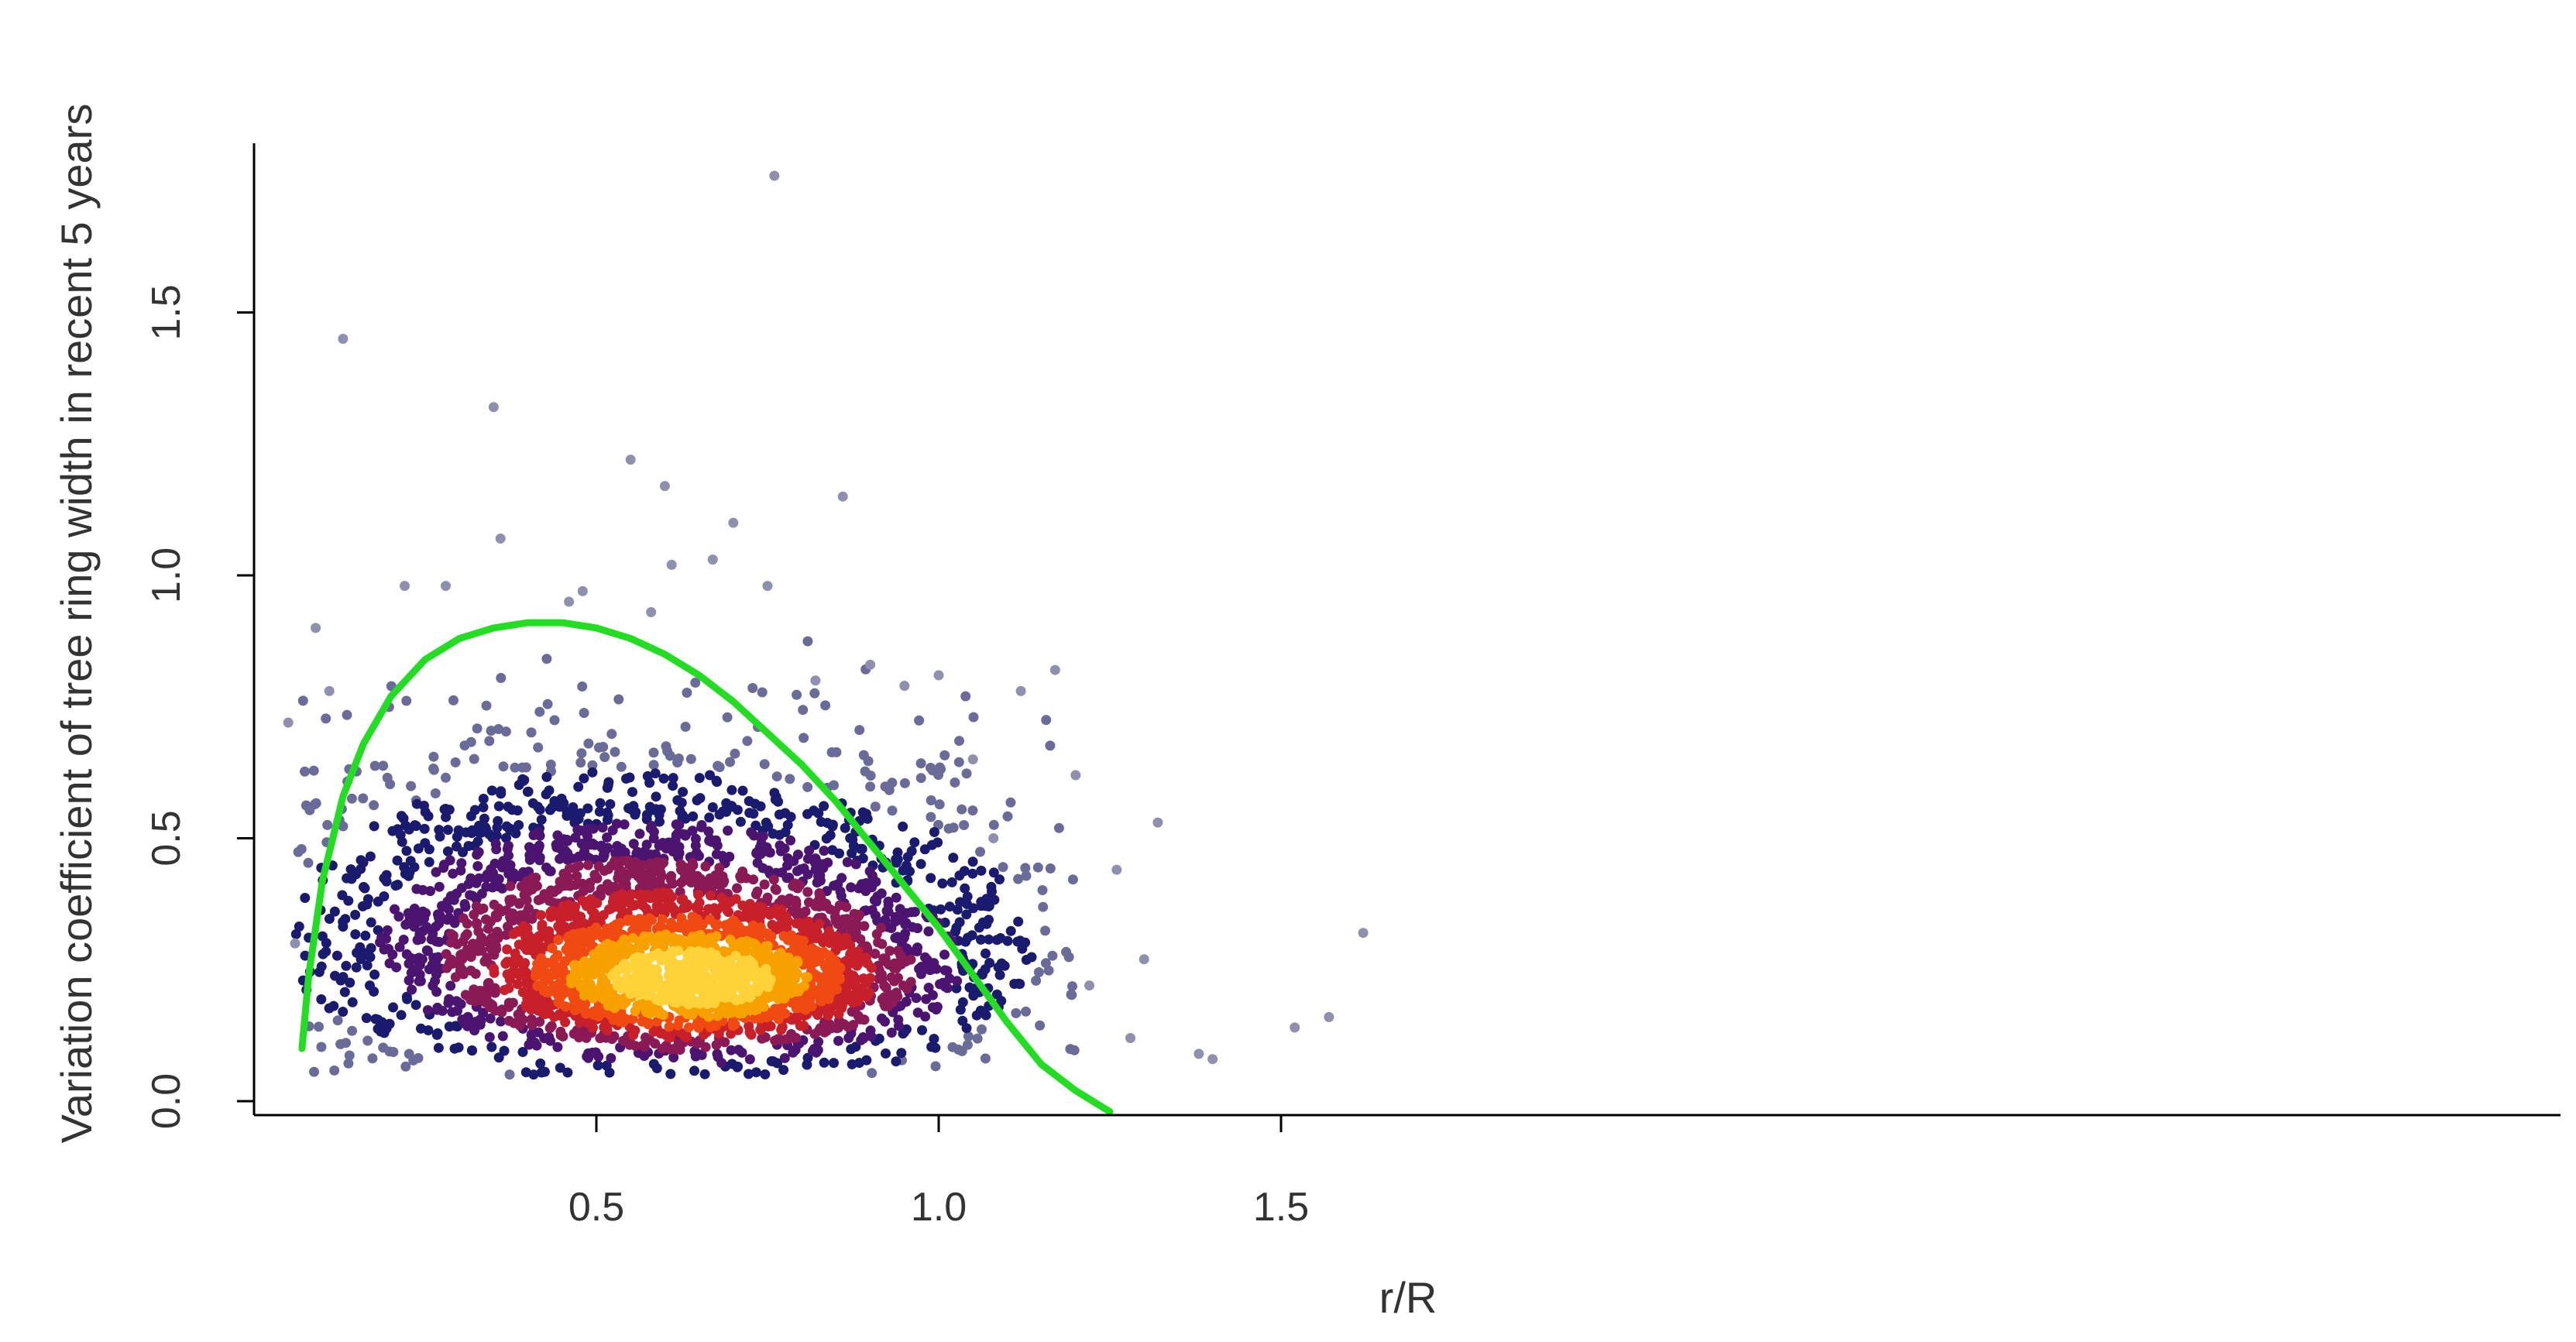 This screenshot has width=2576, height=1342. Describe the element at coordinates (939, 1207) in the screenshot. I see `x-tick-label: 1.0` at that location.